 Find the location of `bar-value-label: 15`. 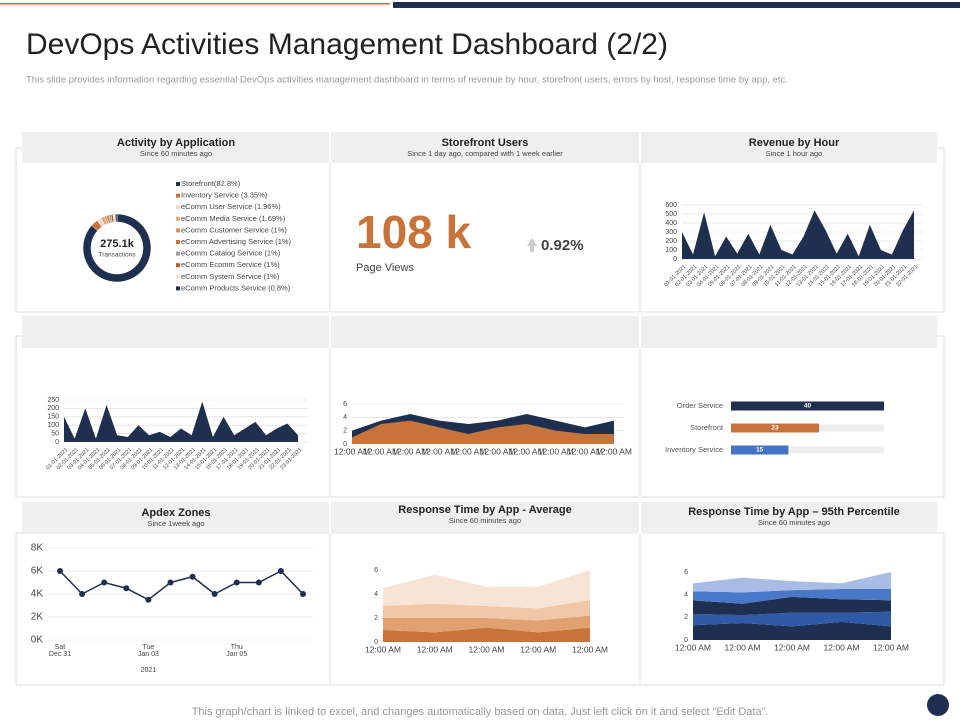

bar-value-label: 15 is located at coordinates (760, 450).